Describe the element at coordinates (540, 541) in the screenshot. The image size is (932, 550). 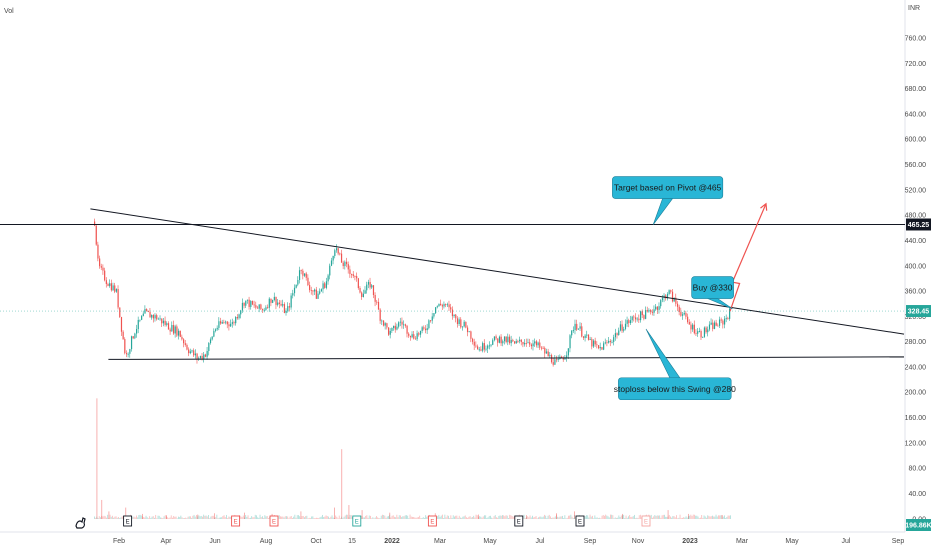
I see `time-tick-label: Jul` at that location.